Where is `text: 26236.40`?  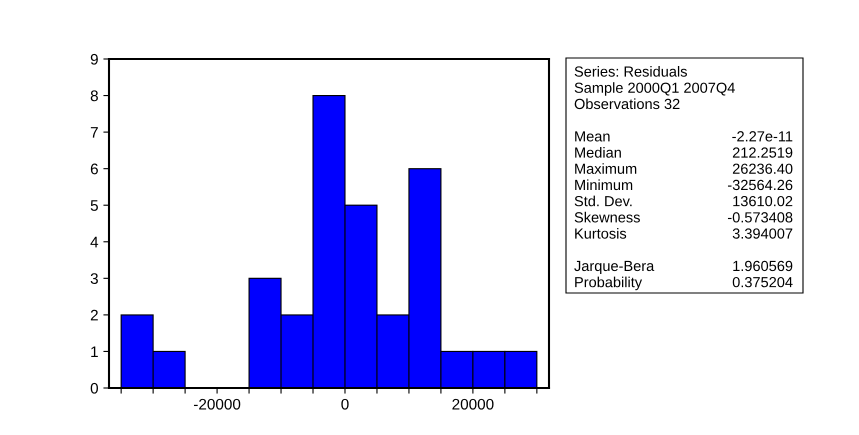 text: 26236.40 is located at coordinates (762, 169).